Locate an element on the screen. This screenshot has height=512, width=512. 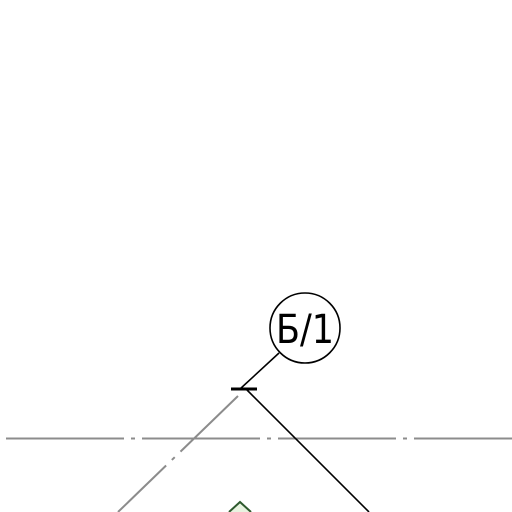
grid-bubble-circle is located at coordinates (305, 328).